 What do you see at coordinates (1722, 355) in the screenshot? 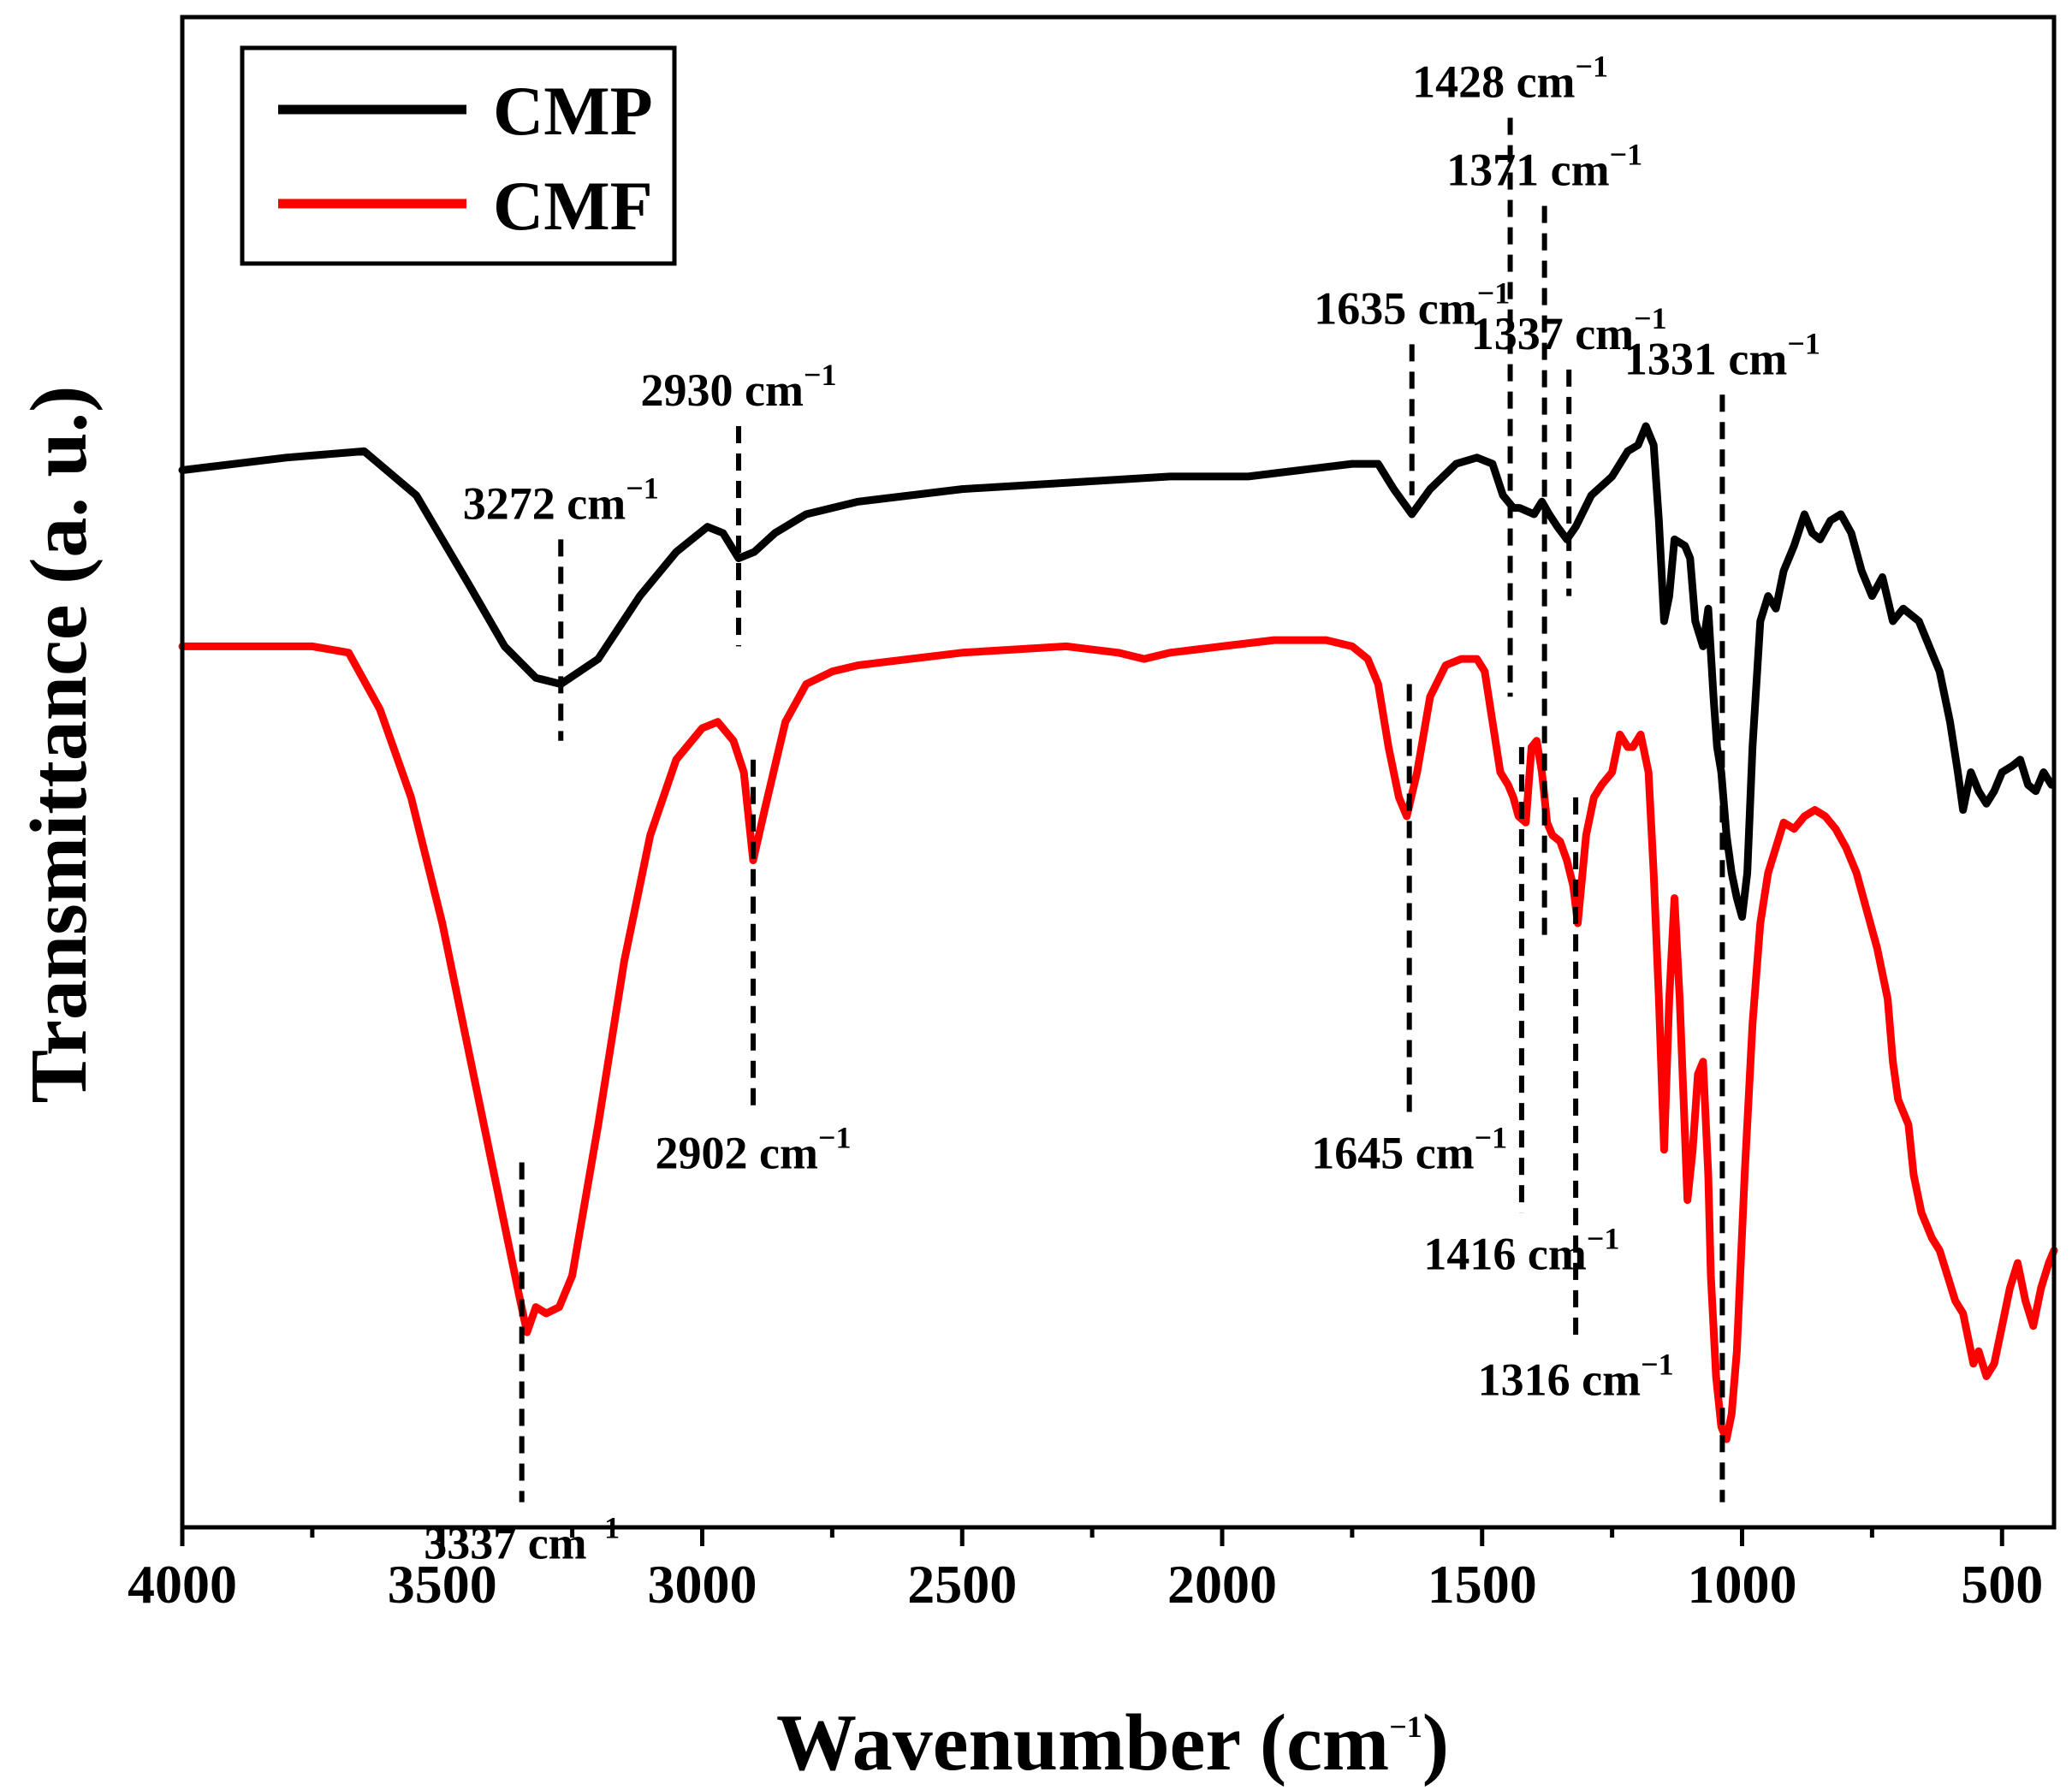
I see `annotation-label: 1331 cm−1` at bounding box center [1722, 355].